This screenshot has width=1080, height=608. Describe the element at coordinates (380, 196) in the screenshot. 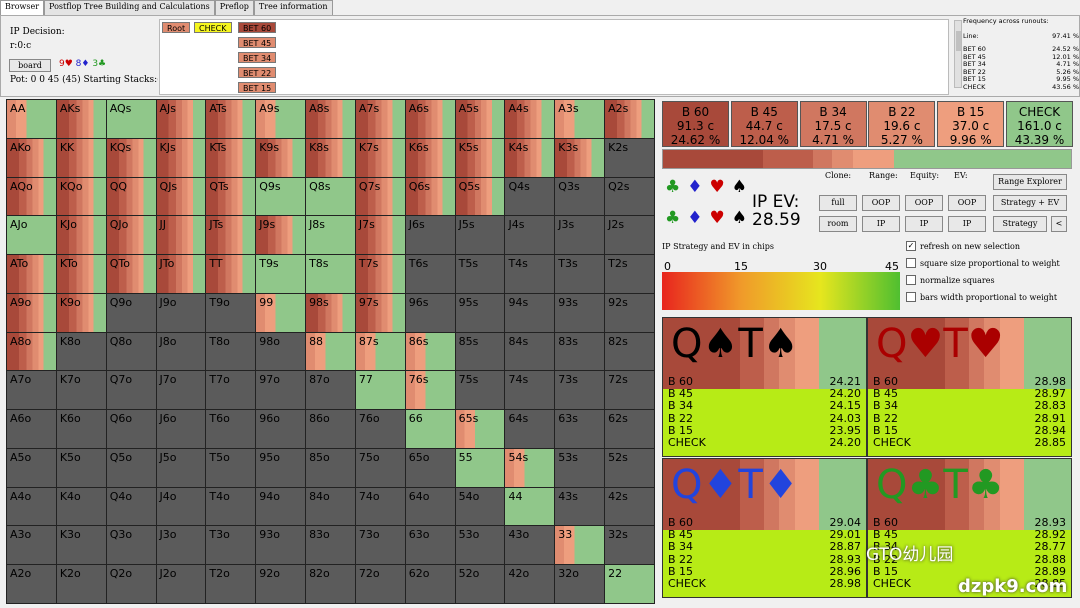

I see `hand-cell: Q7s` at that location.